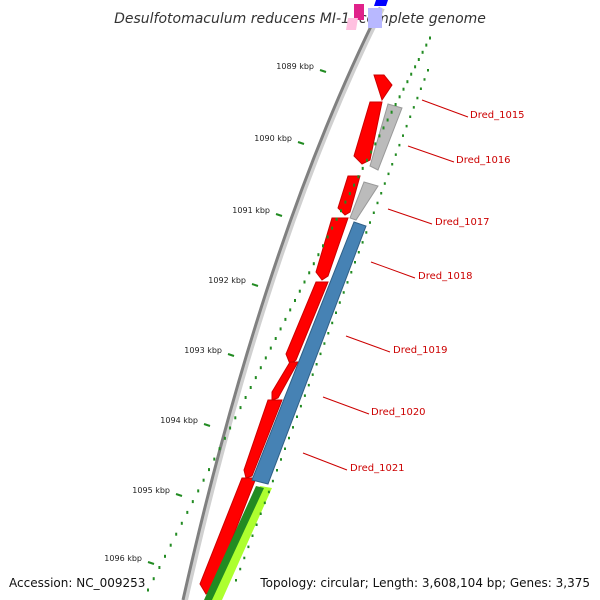  Describe the element at coordinates (227, 280) in the screenshot. I see `kbp-tick-label: 1092 kbp` at that location.